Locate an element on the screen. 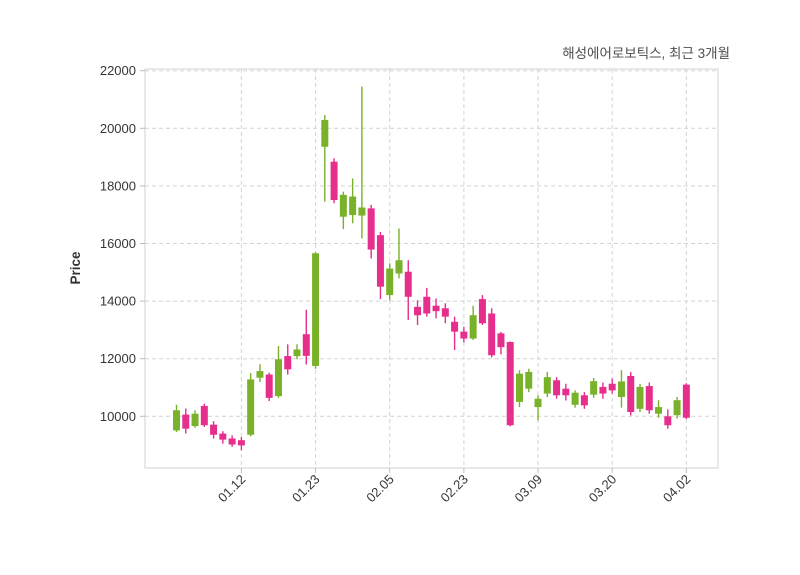  y-tick-label: 20000 is located at coordinates (118, 128).